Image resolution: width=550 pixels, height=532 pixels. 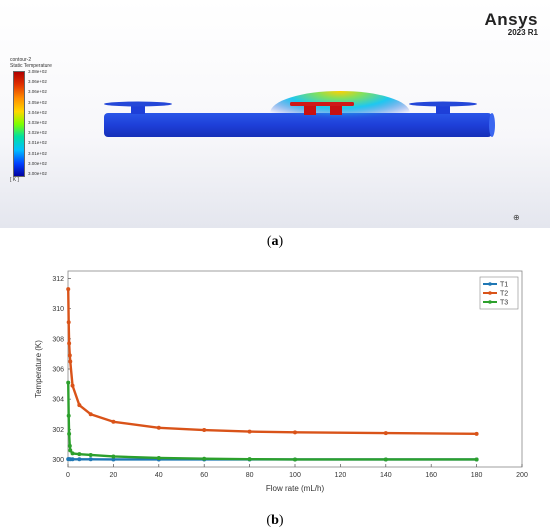 I want to click on legend-label-T2: T2, so click(x=504, y=294).